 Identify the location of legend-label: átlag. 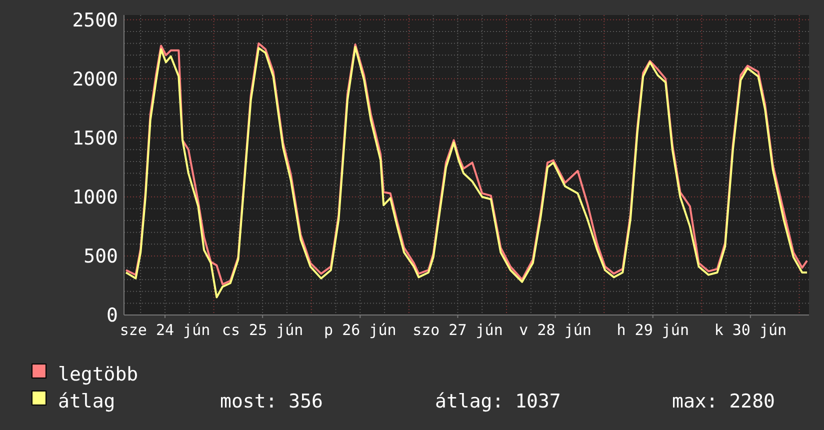
(87, 401).